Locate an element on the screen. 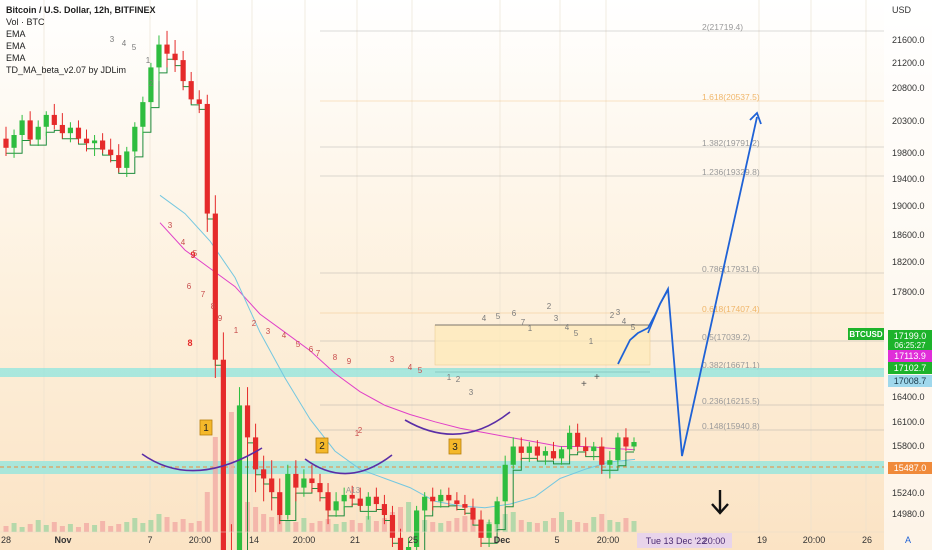  price-tick: 15240.0 is located at coordinates (908, 493).